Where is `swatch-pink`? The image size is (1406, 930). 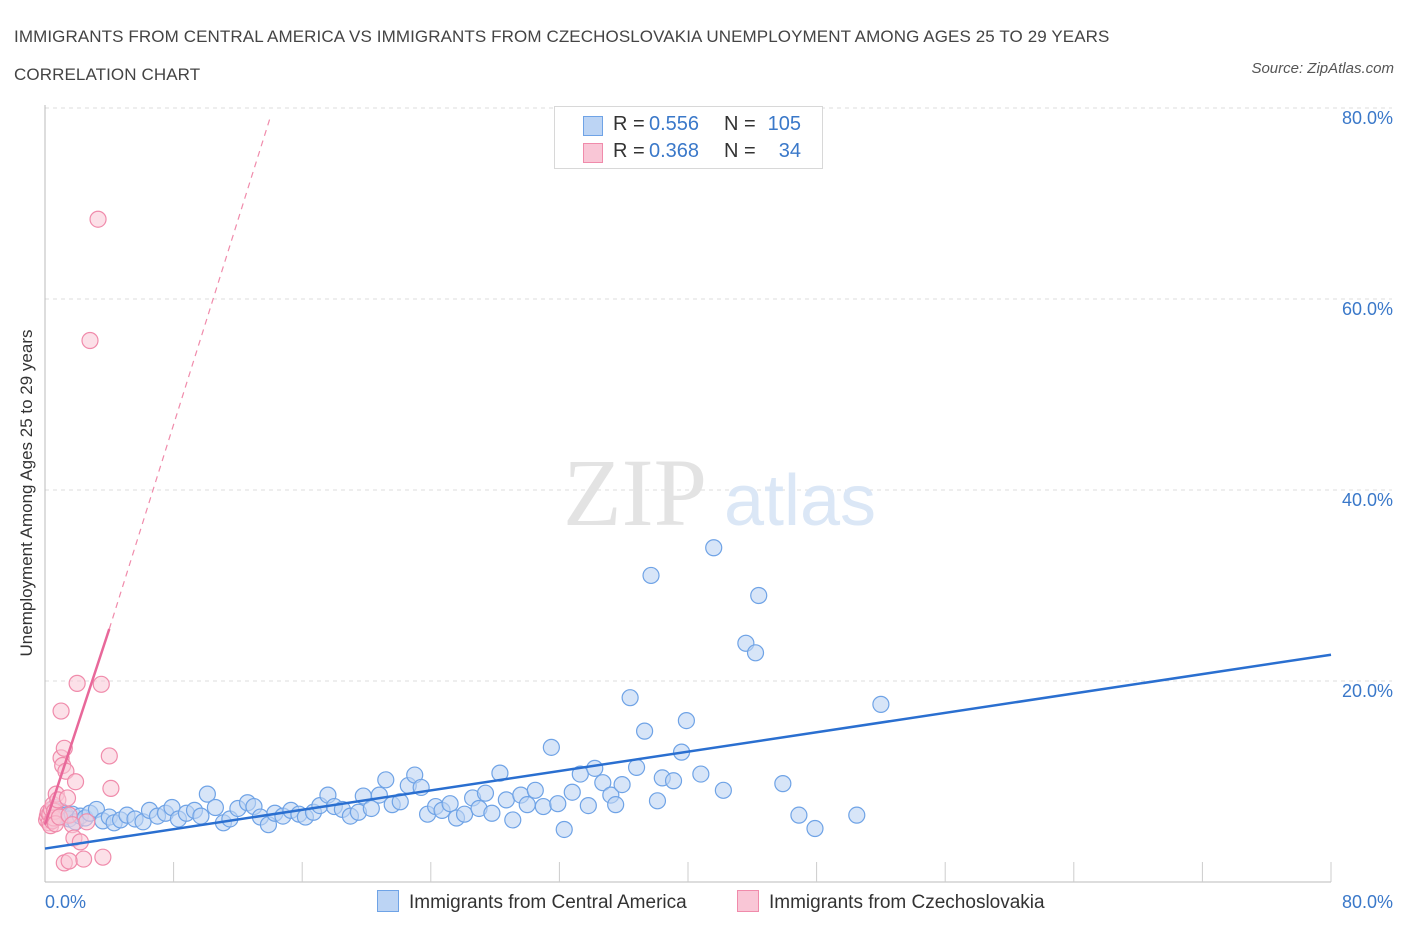 swatch-pink is located at coordinates (593, 153).